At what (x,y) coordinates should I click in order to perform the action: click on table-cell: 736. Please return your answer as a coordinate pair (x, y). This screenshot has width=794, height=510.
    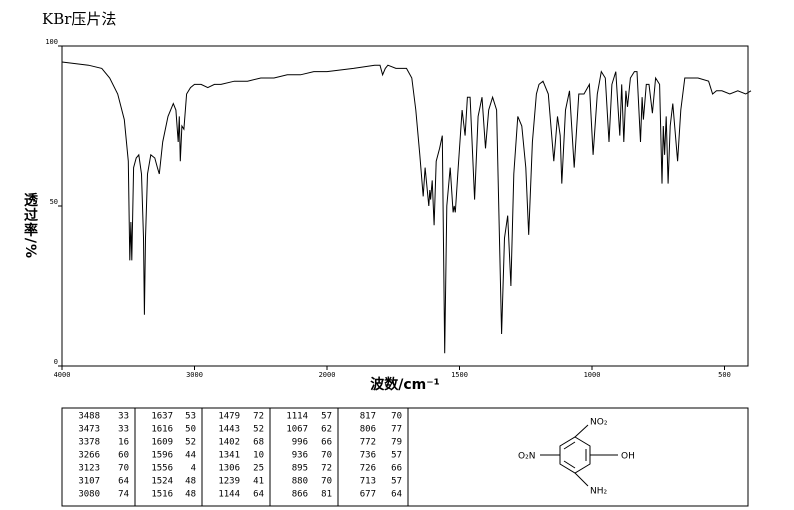
    Looking at the image, I should click on (368, 456).